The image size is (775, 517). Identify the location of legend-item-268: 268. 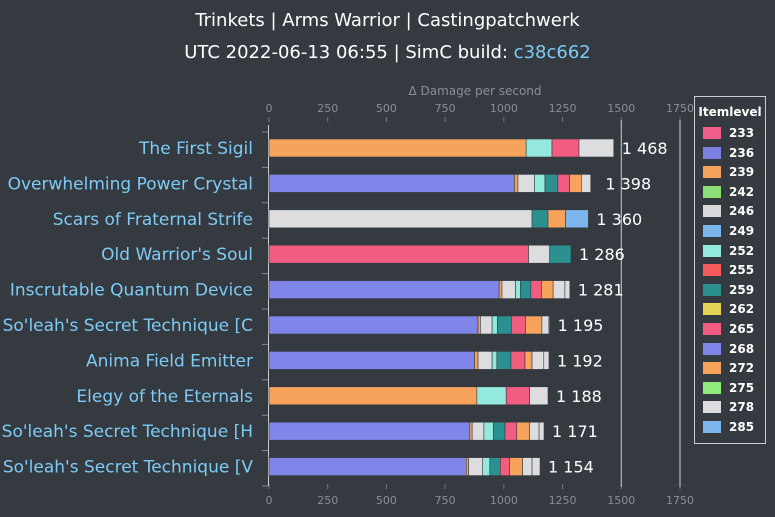
(728, 349).